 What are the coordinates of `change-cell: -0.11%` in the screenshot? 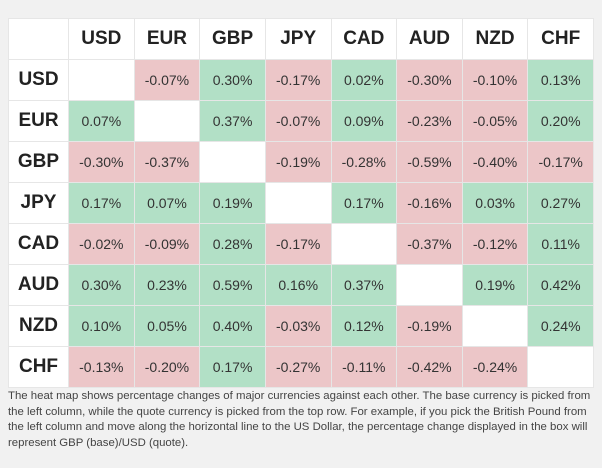 It's located at (364, 367).